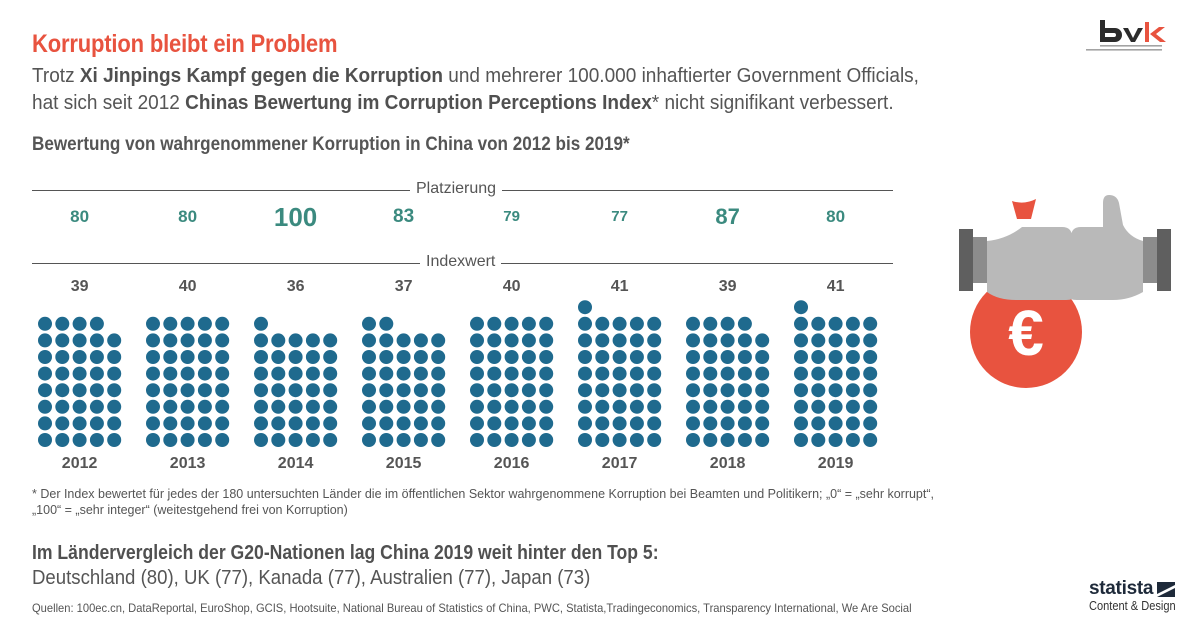 This screenshot has width=1201, height=628. What do you see at coordinates (772, 103) in the screenshot?
I see `subtitle-text: * nicht signifikant verbessert.` at bounding box center [772, 103].